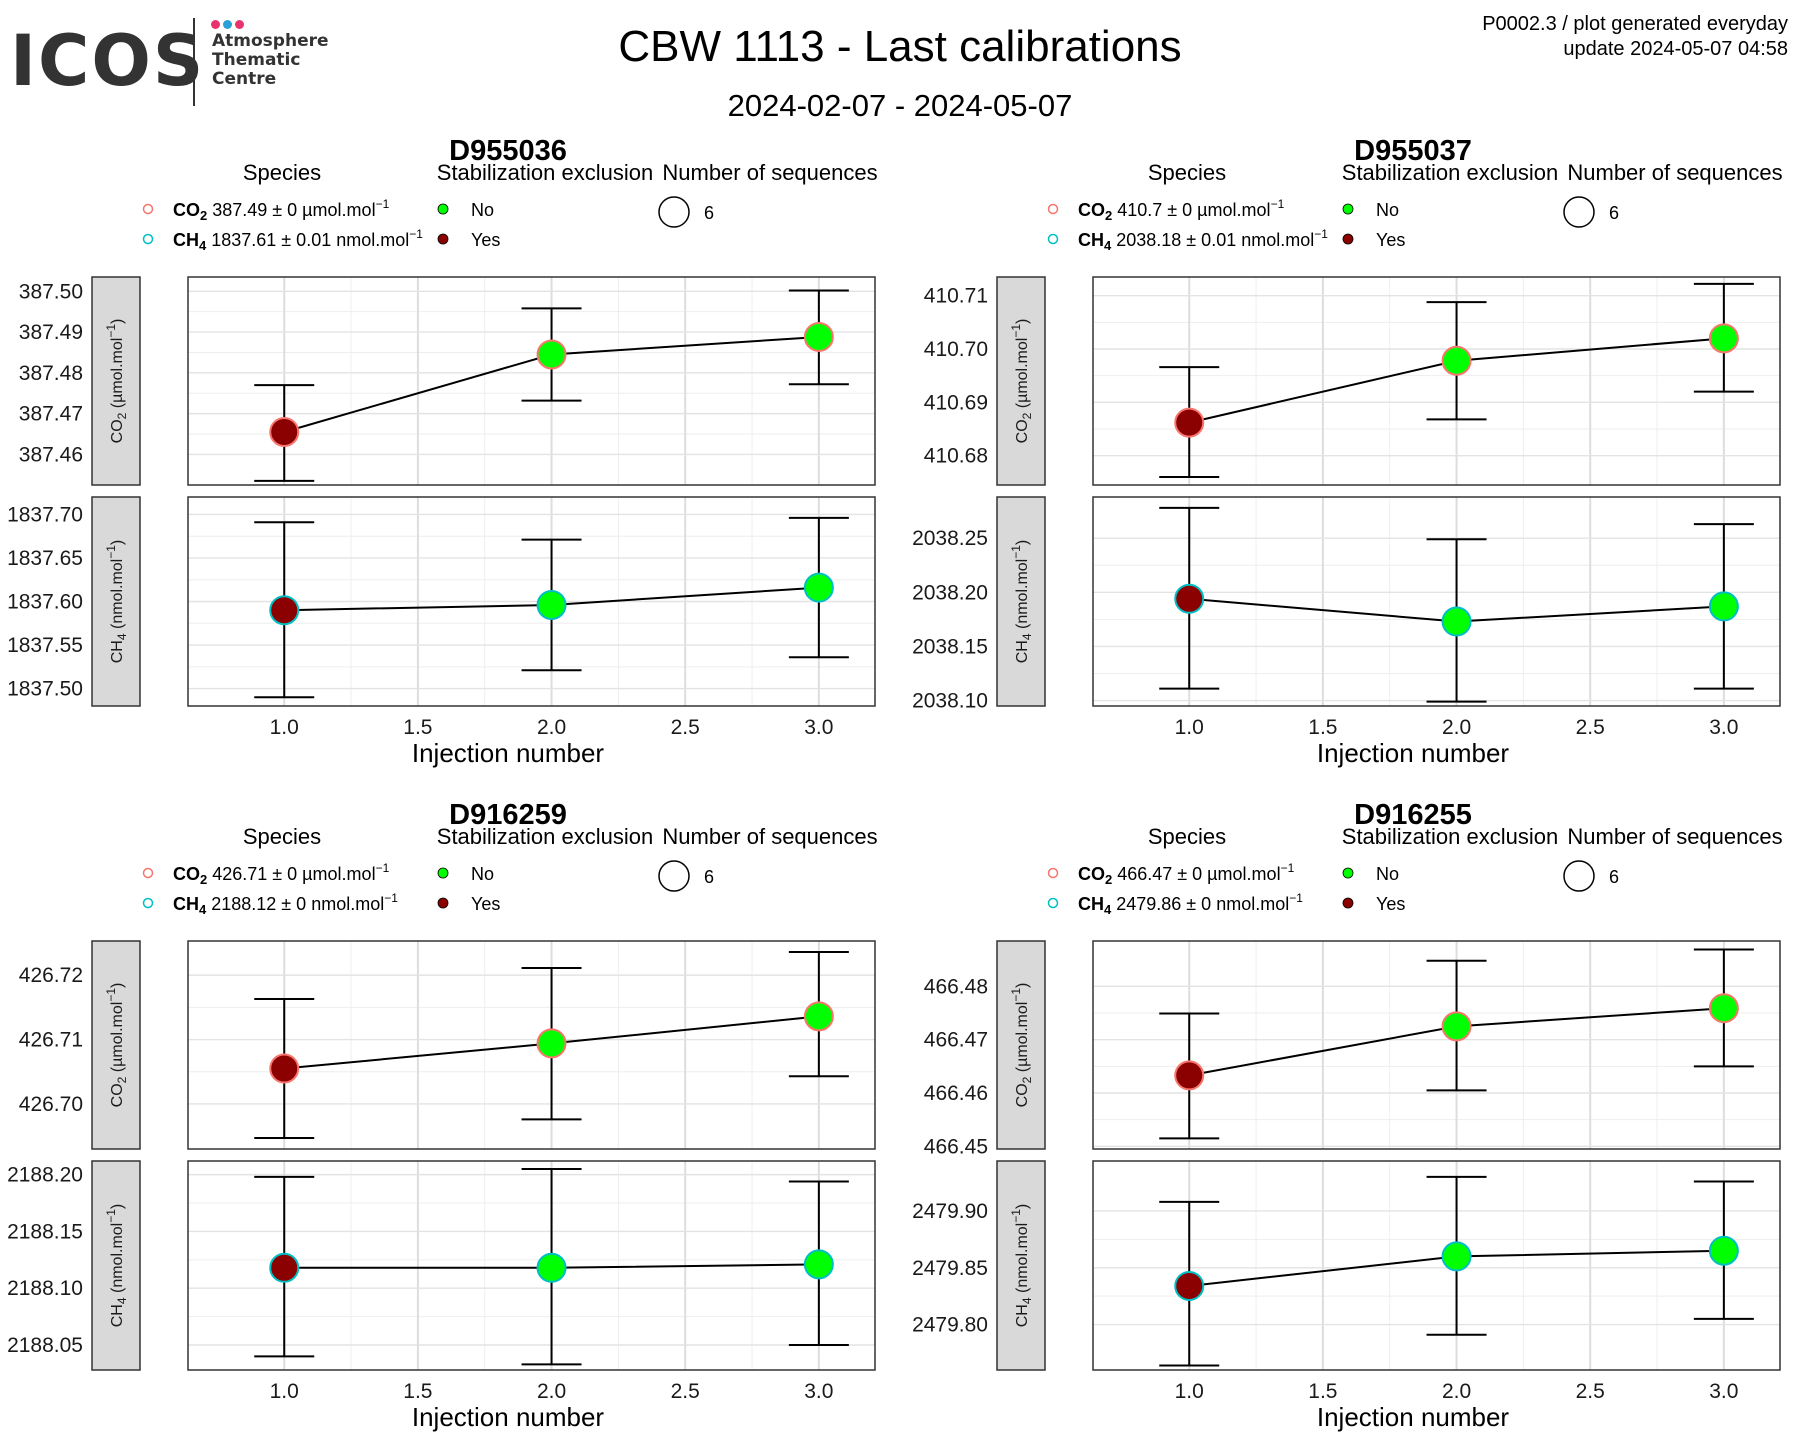 The width and height of the screenshot is (1800, 1440). Describe the element at coordinates (1675, 49) in the screenshot. I see `note-line: update 2024-05-07 04:58` at that location.